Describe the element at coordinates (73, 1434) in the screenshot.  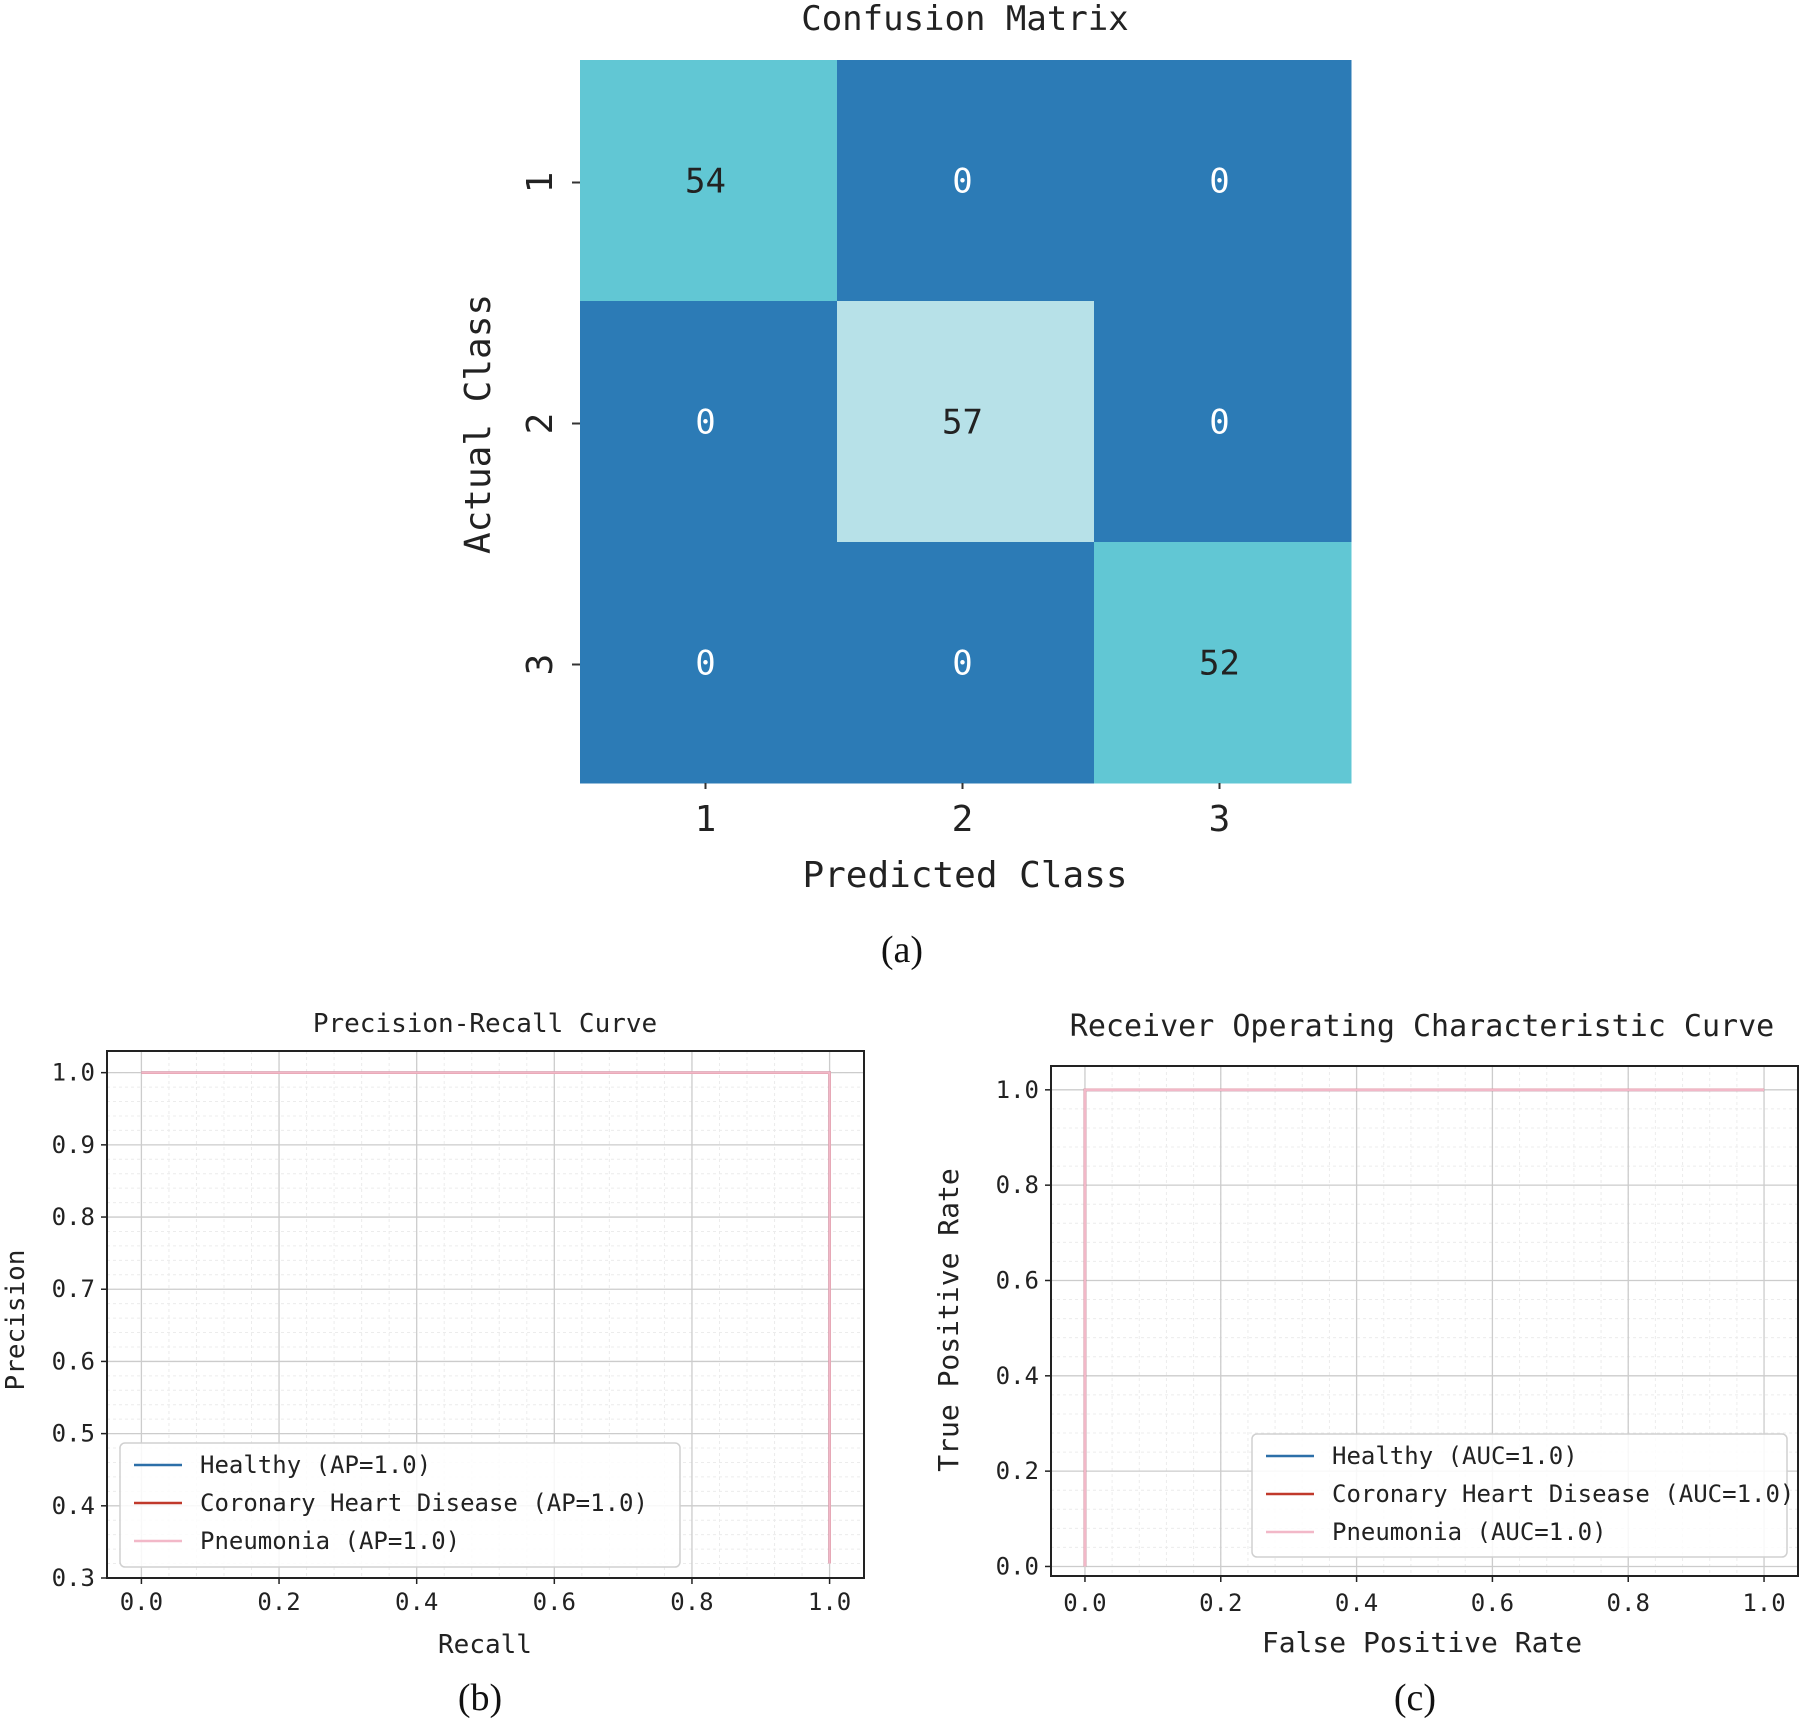
I see `y-tick-label: 0.5` at that location.